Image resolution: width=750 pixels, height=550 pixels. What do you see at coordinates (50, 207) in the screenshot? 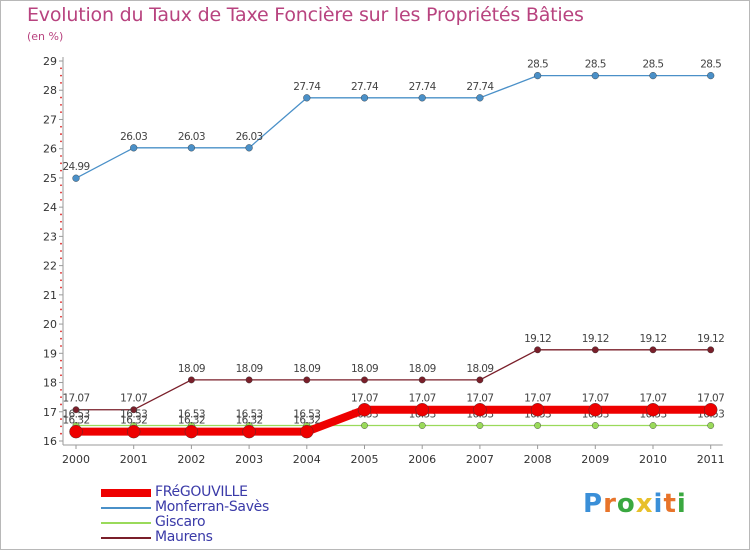
I see `y-tick-label: 24` at bounding box center [50, 207].